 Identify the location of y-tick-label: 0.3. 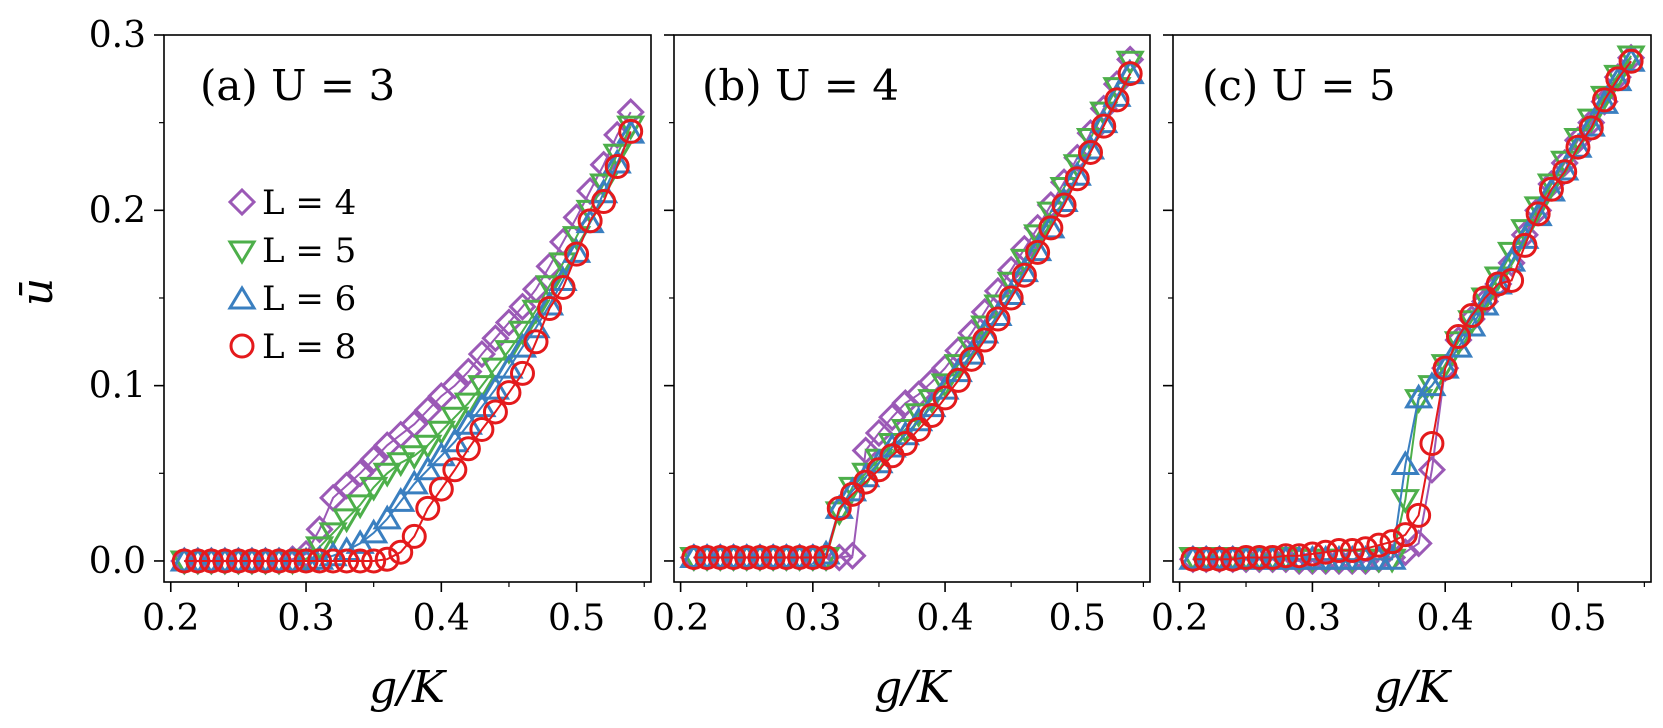
(117, 35).